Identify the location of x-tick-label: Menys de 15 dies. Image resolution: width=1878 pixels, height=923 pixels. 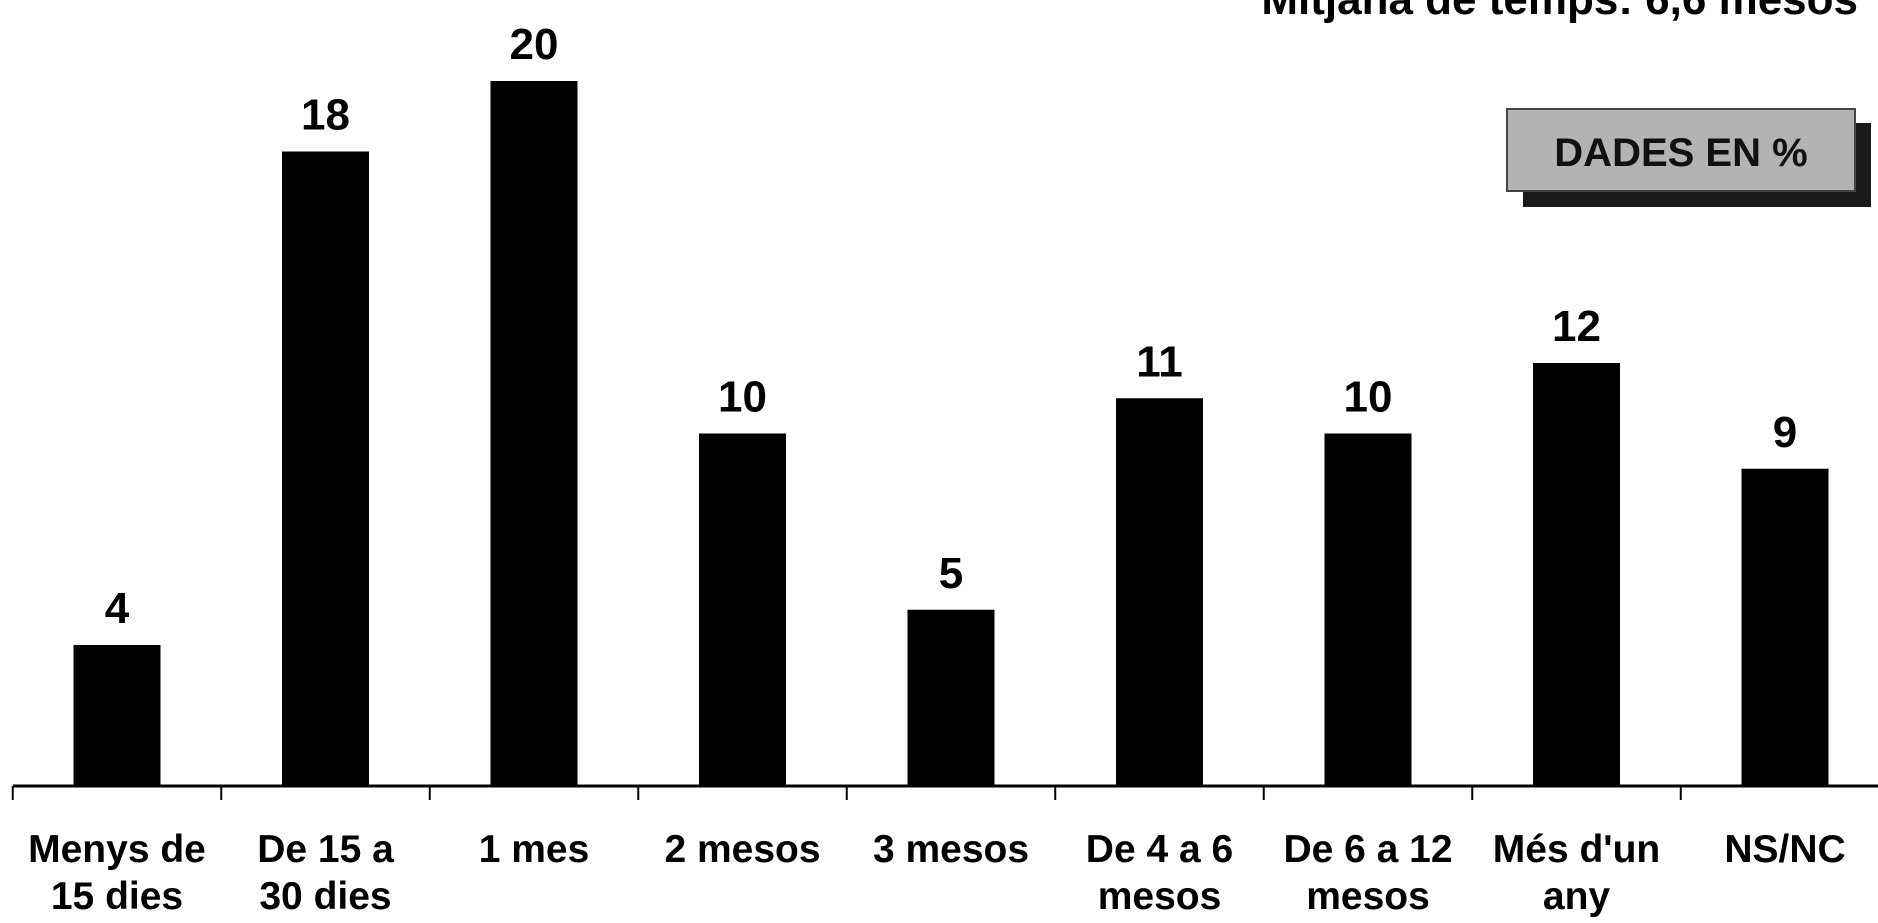
(117, 873).